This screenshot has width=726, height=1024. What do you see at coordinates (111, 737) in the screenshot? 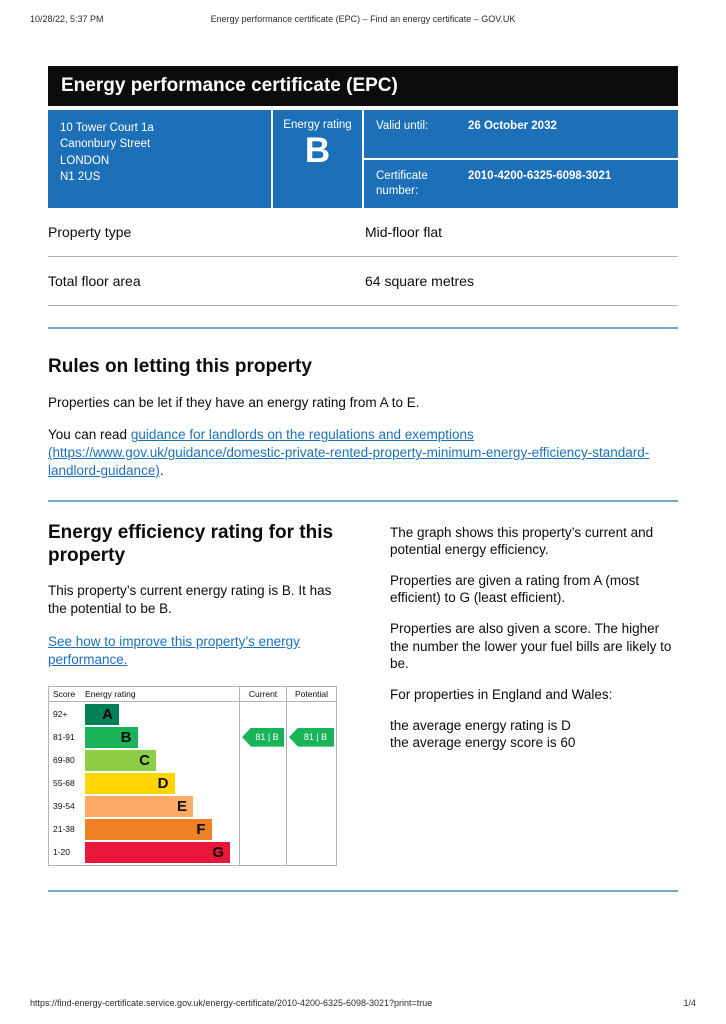
I see `epc-band-bar: B` at bounding box center [111, 737].